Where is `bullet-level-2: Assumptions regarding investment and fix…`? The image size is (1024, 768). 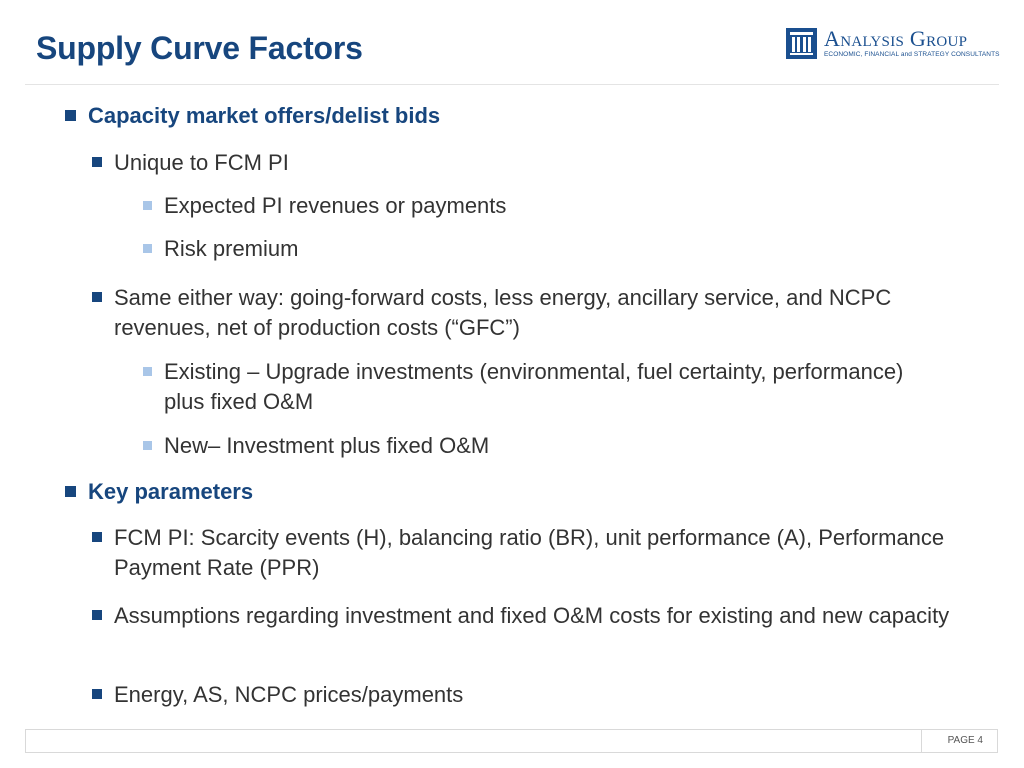
bullet-level-2: Assumptions regarding investment and fix… is located at coordinates (528, 616).